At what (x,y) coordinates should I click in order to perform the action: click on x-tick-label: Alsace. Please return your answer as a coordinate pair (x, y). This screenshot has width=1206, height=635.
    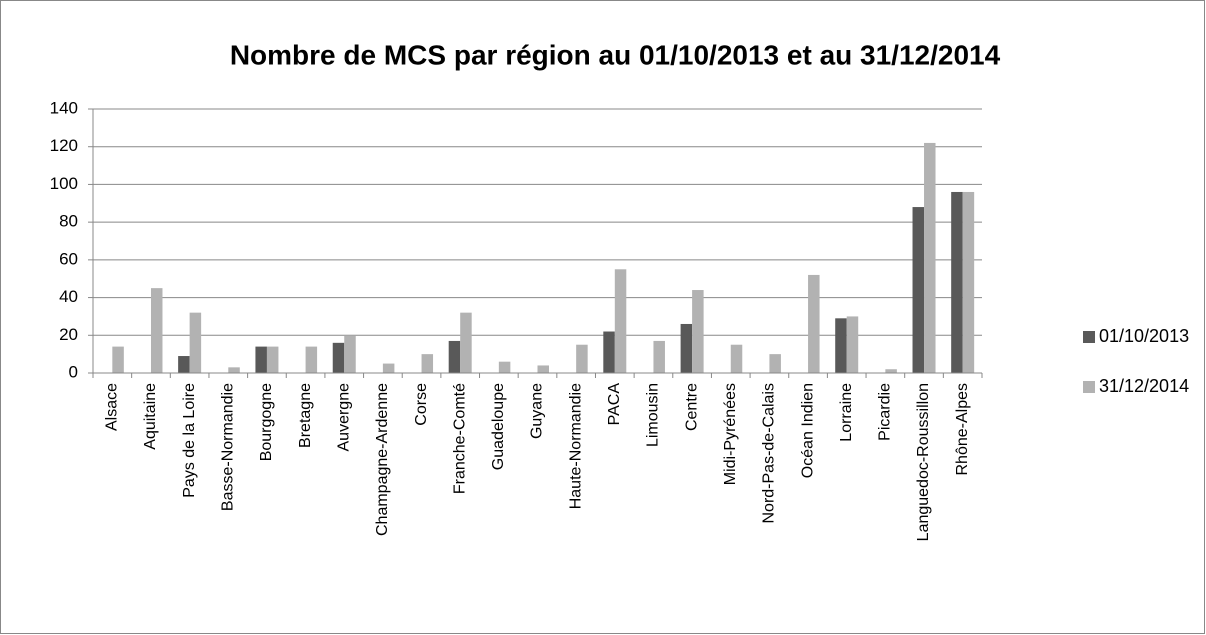
    Looking at the image, I should click on (112, 407).